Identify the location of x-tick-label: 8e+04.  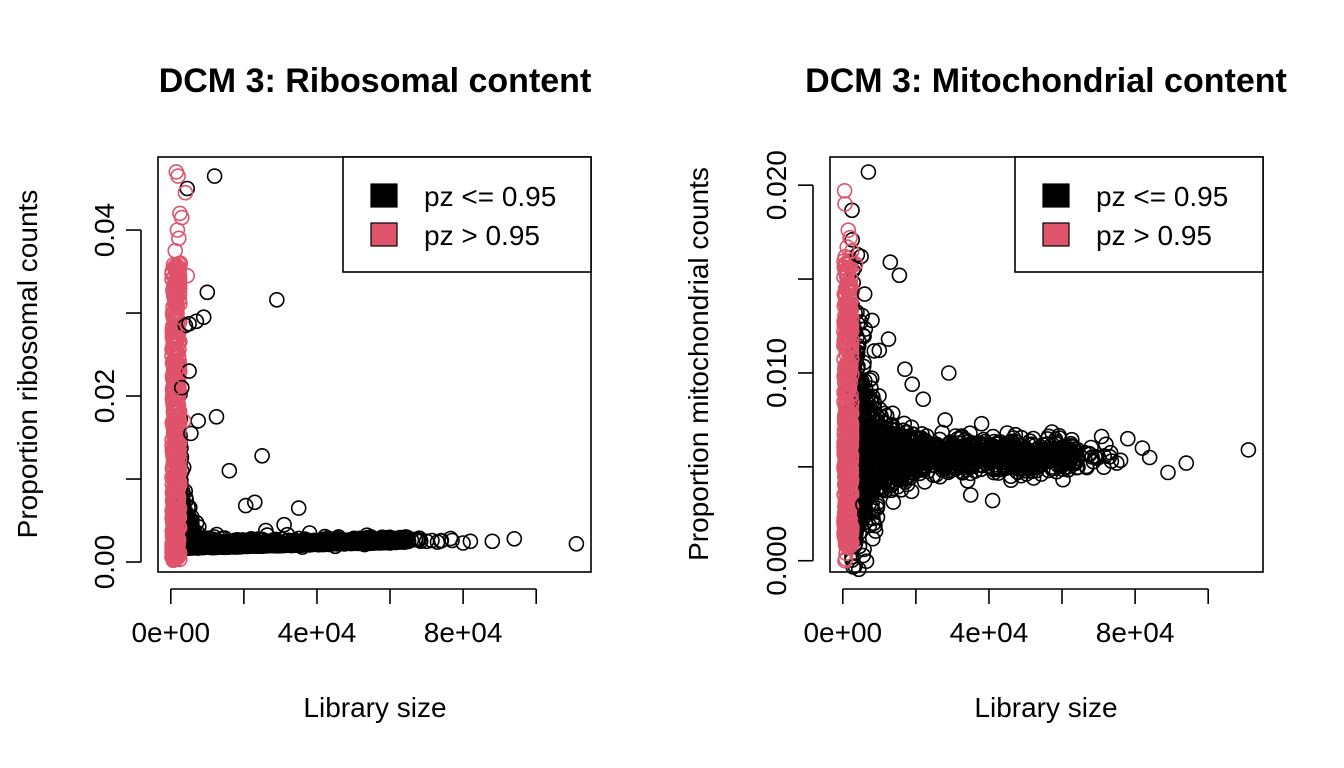
(463, 632).